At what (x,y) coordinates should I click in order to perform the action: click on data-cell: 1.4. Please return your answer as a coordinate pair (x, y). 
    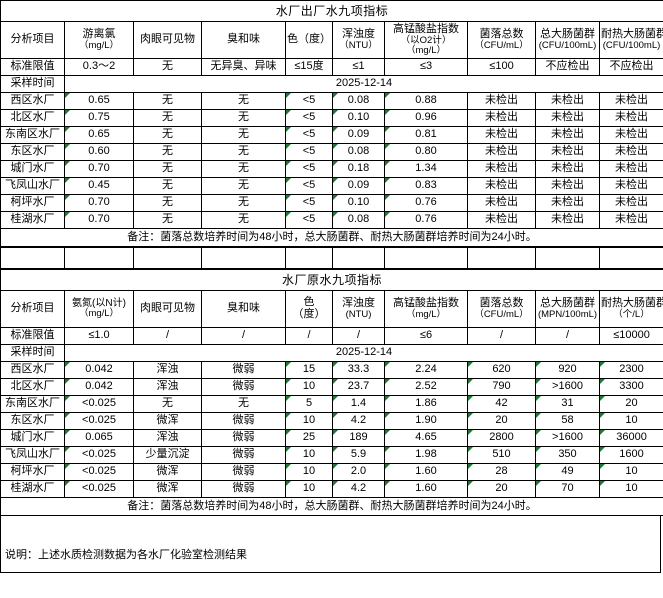
    Looking at the image, I should click on (358, 404).